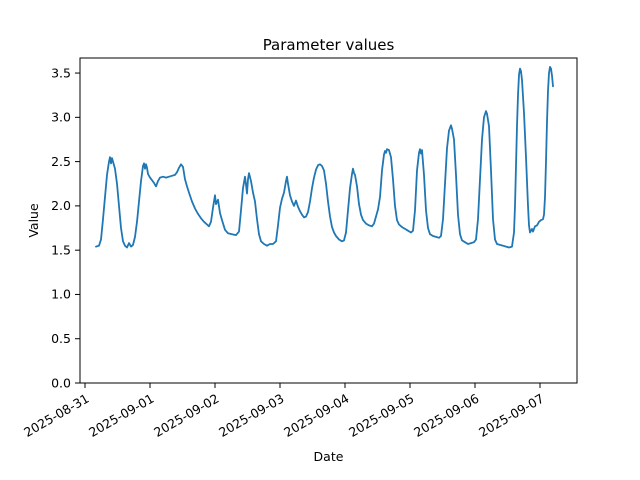 The height and width of the screenshot is (480, 640). Describe the element at coordinates (329, 45) in the screenshot. I see `chart-title: Parameter values` at that location.